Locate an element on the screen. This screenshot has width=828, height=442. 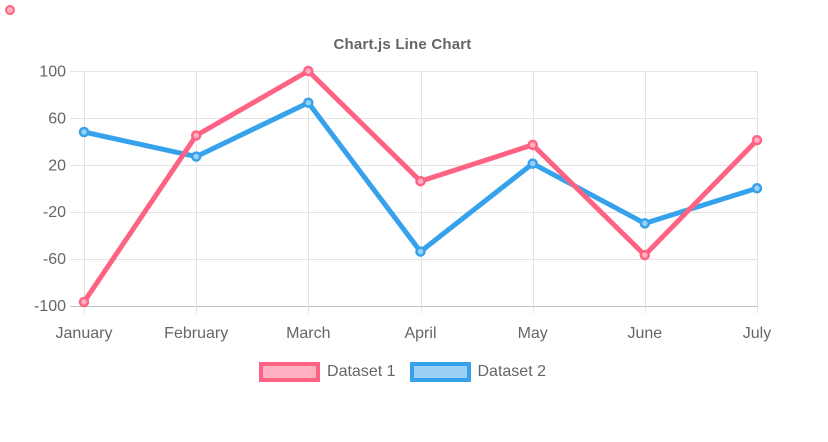
x-axis-tick-label: March is located at coordinates (308, 333).